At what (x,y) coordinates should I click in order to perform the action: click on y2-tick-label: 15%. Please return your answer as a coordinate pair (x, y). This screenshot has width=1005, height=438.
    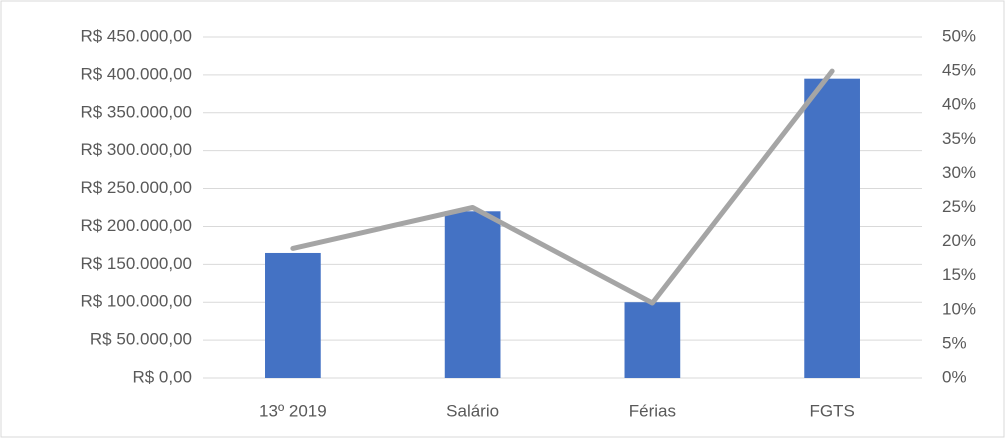
    Looking at the image, I should click on (959, 274).